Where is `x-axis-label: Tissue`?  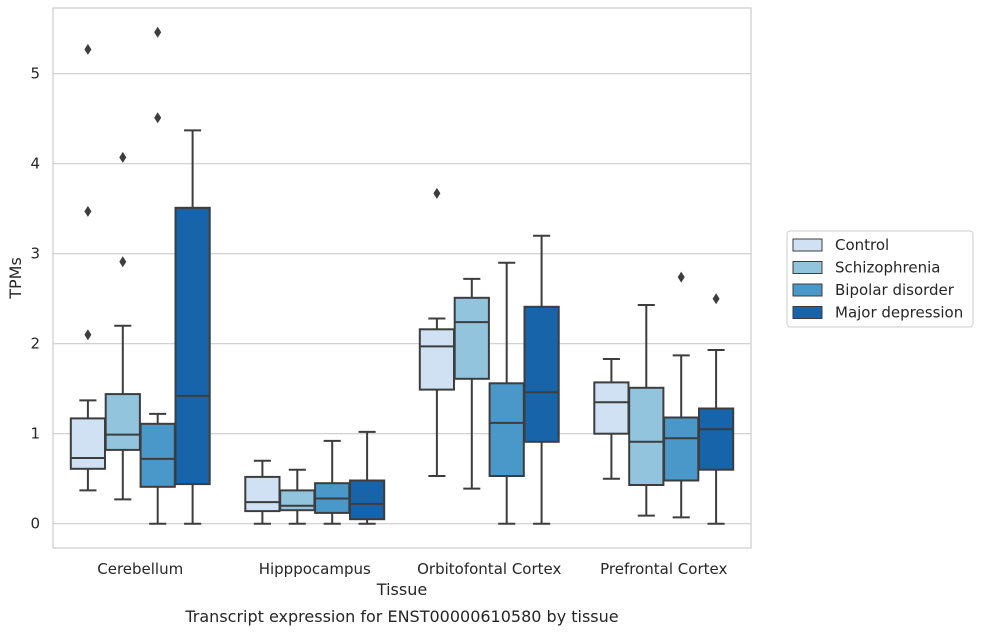
x-axis-label: Tissue is located at coordinates (401, 589).